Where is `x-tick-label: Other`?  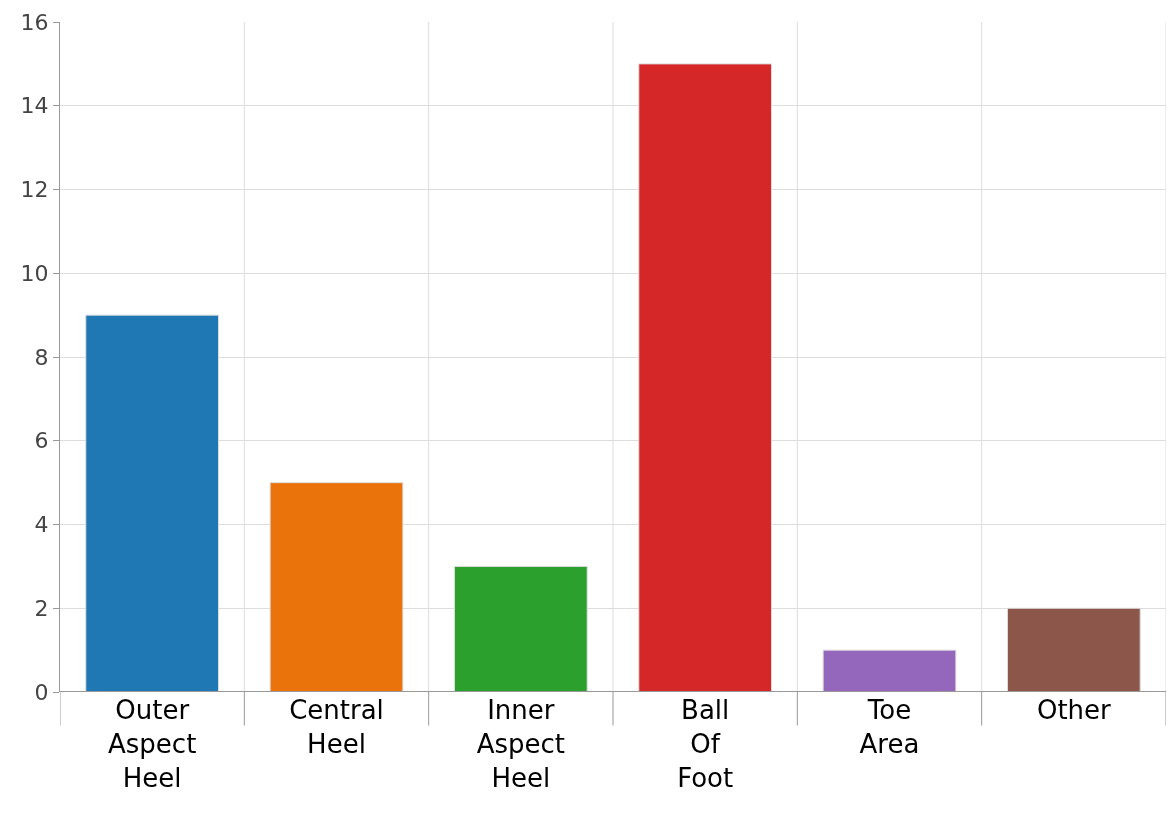 x-tick-label: Other is located at coordinates (1074, 710).